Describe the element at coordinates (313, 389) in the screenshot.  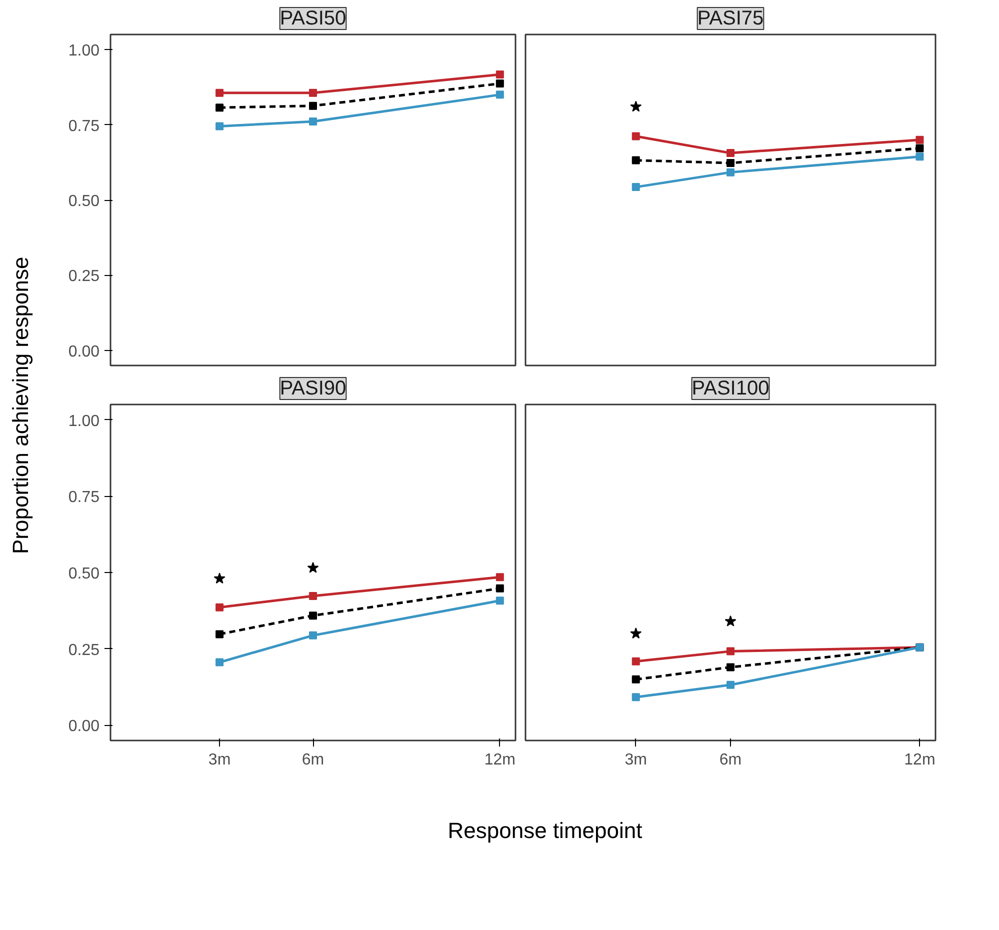
I see `chart-title: PASI90` at that location.